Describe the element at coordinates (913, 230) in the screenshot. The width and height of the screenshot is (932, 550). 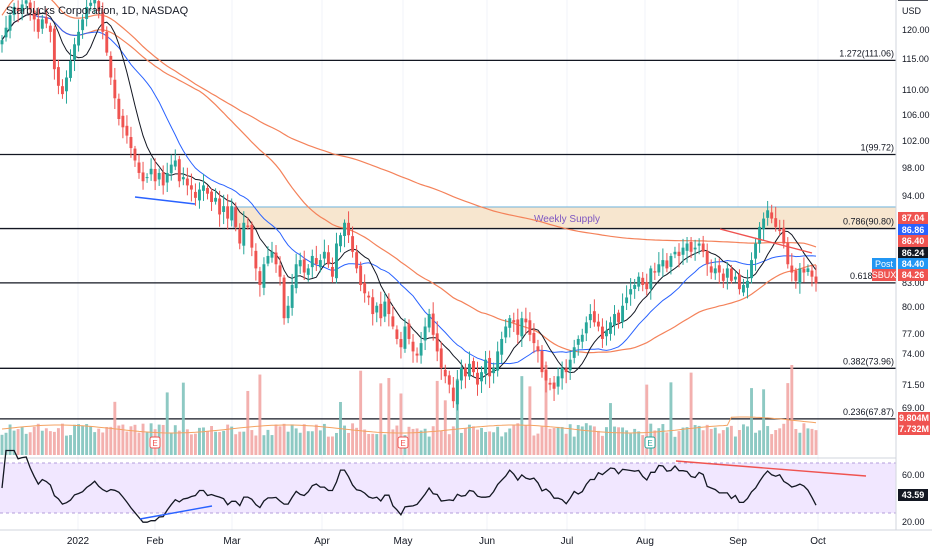
I see `price-tag-bg` at that location.